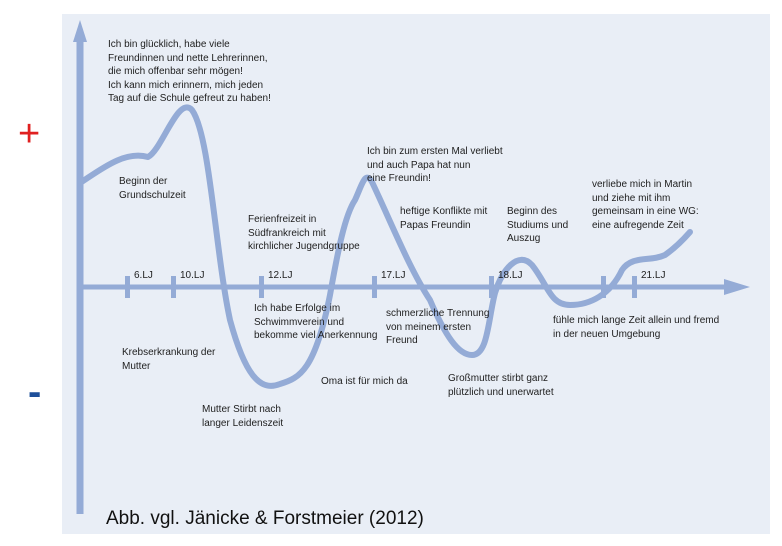  I want to click on age-label-18: 18.LJ, so click(510, 275).